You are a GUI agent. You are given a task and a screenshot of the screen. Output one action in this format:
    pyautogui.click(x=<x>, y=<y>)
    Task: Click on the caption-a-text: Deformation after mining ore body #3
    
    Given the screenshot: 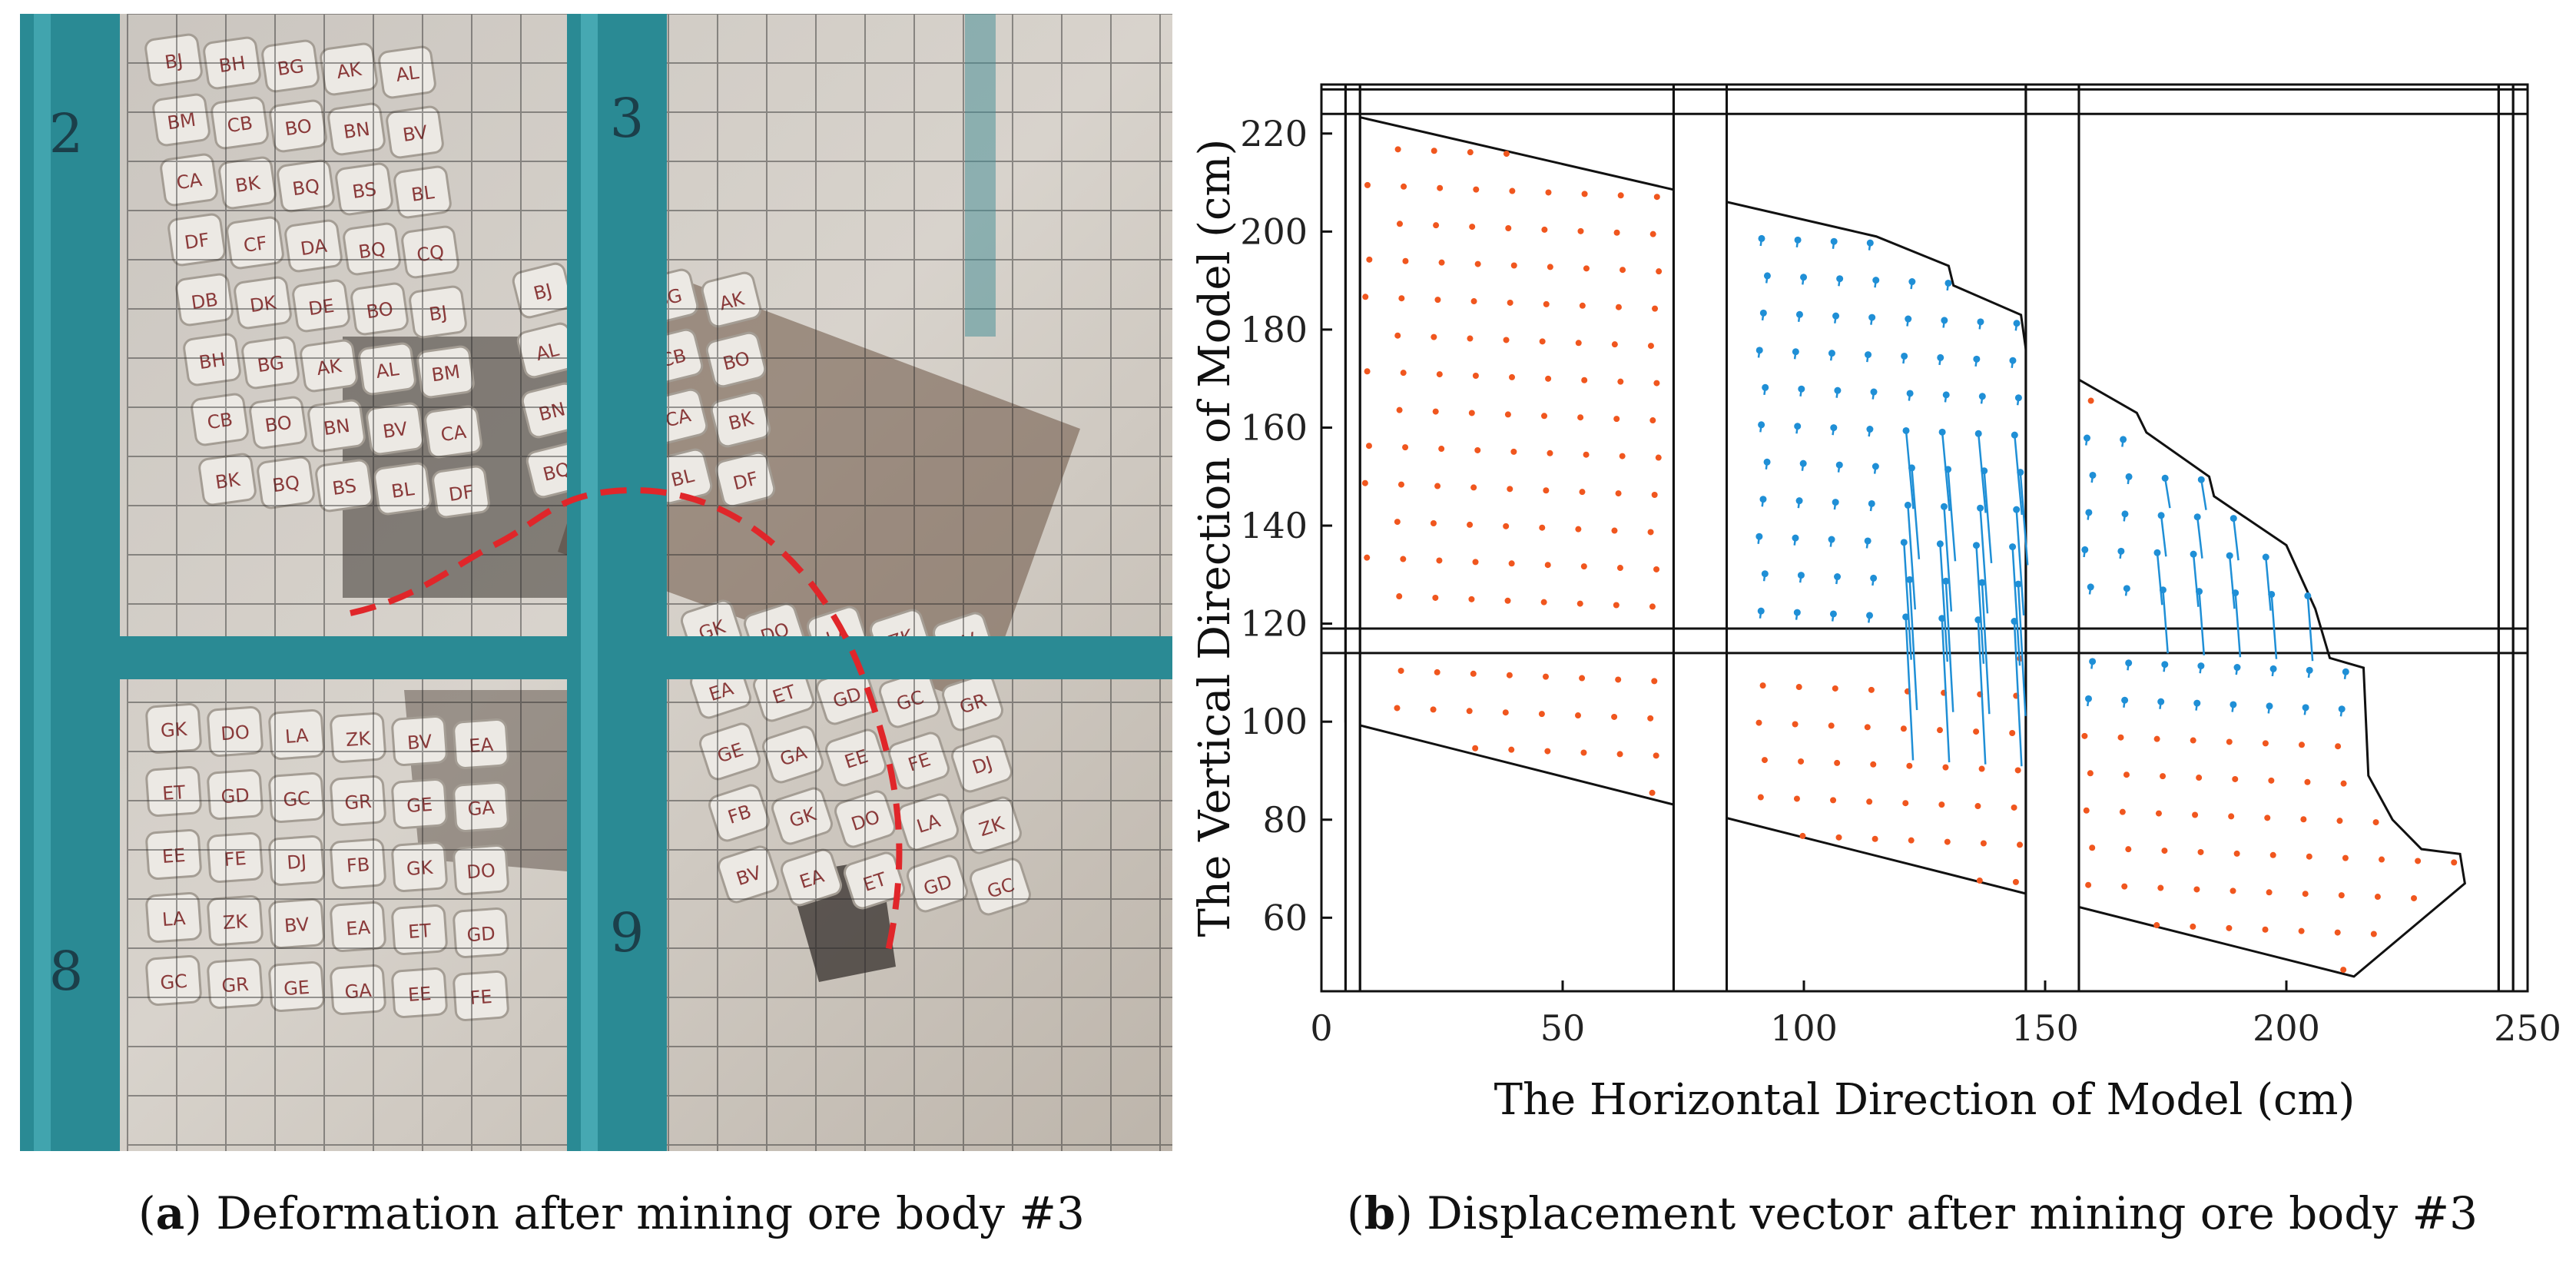 What is the action you would take?
    pyautogui.click(x=650, y=1213)
    